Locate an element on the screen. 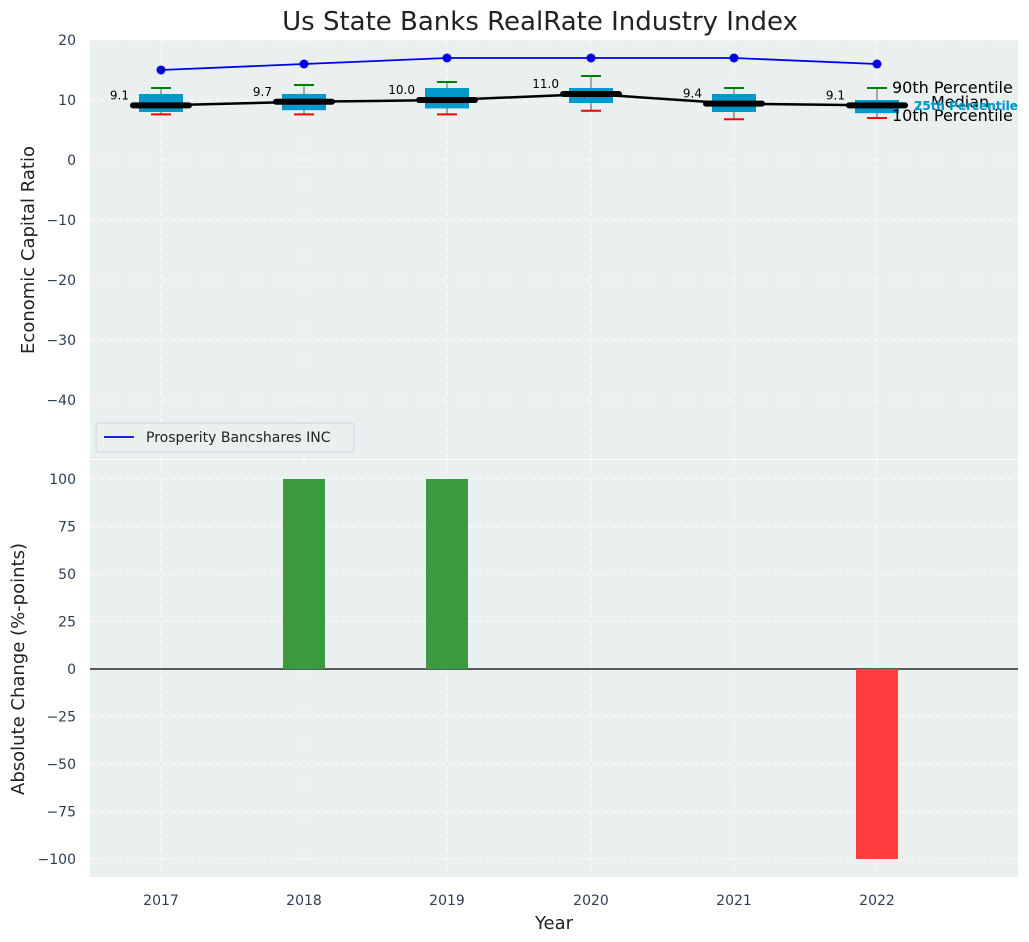 The height and width of the screenshot is (942, 1029). top-ytick-label: −30 is located at coordinates (61, 341).